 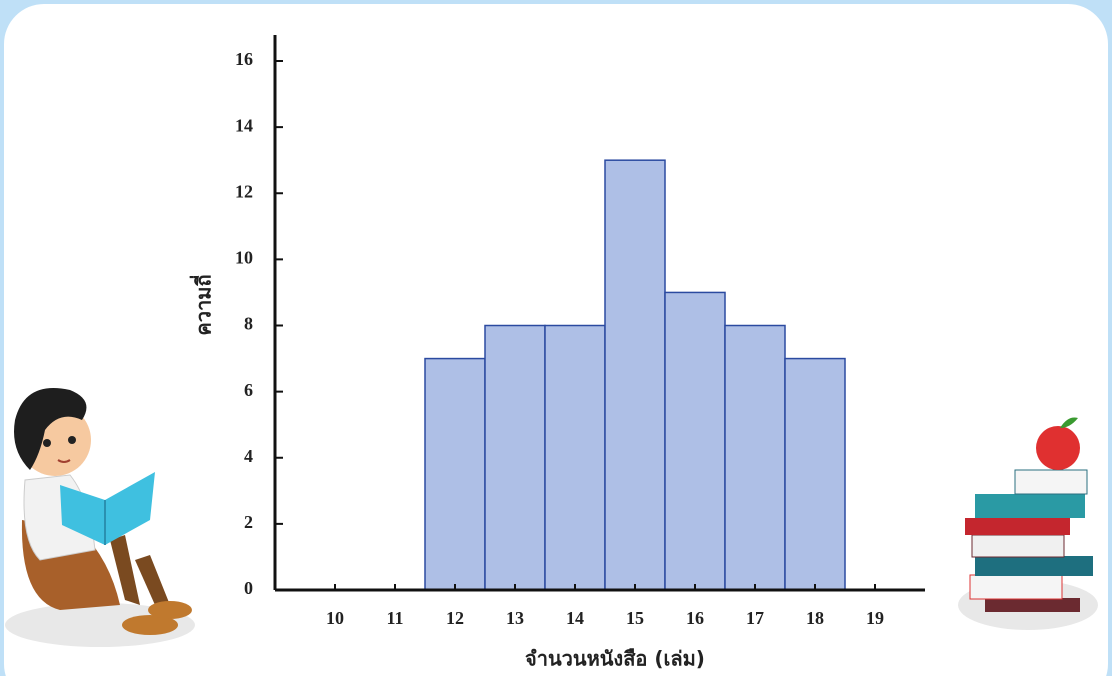 What do you see at coordinates (394, 618) in the screenshot?
I see `x-tick-label: 11` at bounding box center [394, 618].